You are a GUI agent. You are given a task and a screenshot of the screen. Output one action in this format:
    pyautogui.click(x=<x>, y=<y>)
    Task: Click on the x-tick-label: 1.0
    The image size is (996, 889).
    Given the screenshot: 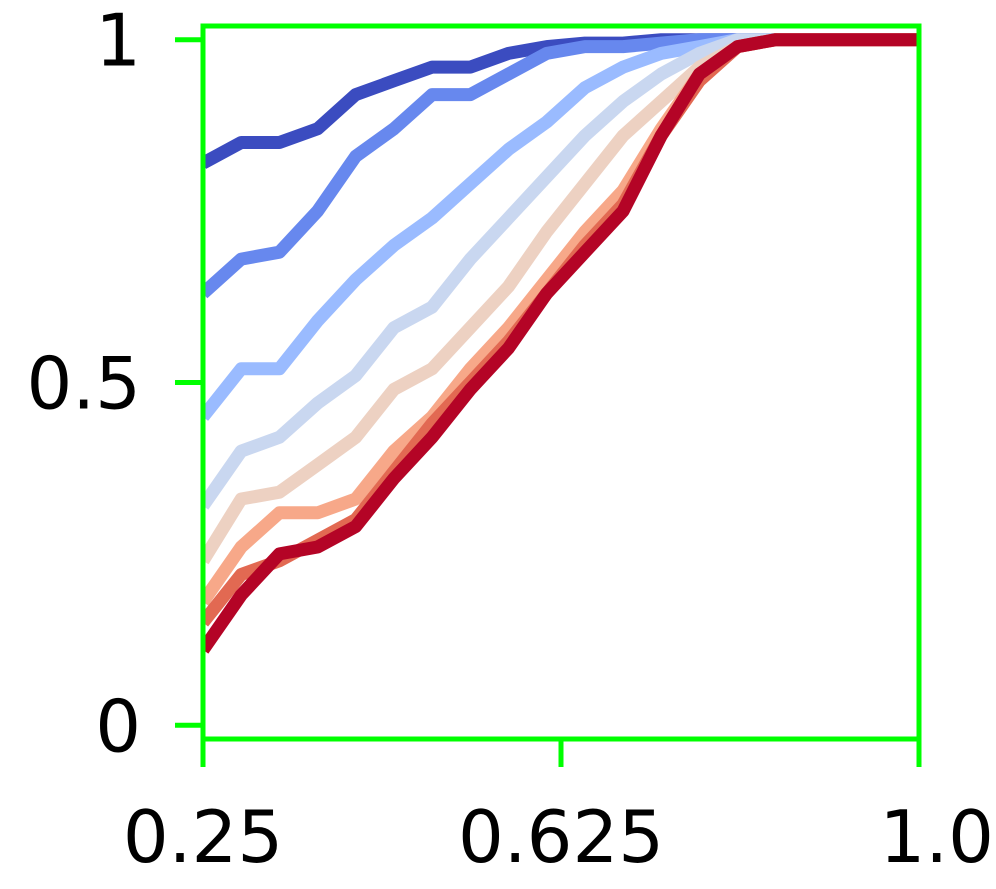 What is the action you would take?
    pyautogui.click(x=936, y=837)
    